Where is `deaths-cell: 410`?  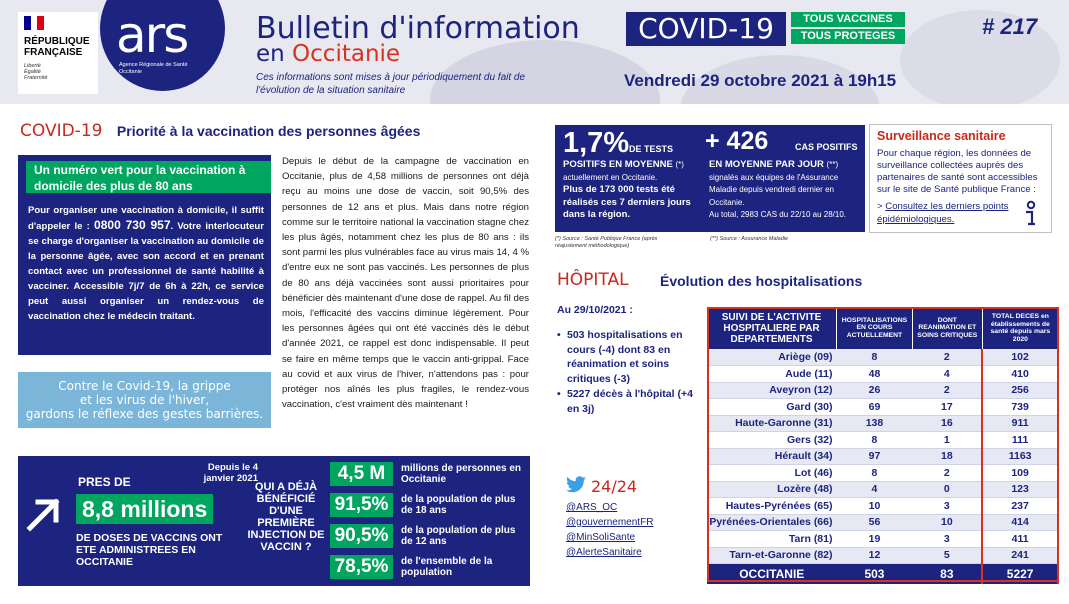 deaths-cell: 410 is located at coordinates (1020, 374).